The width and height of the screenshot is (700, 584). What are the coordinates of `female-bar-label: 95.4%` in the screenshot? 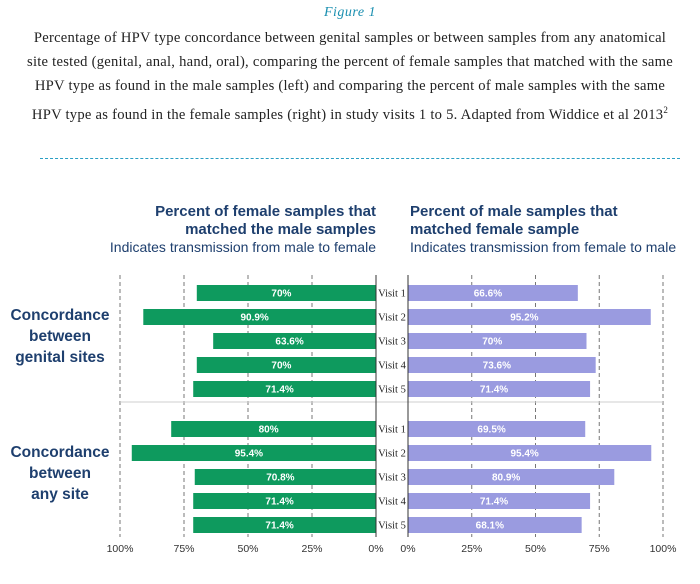 It's located at (249, 454).